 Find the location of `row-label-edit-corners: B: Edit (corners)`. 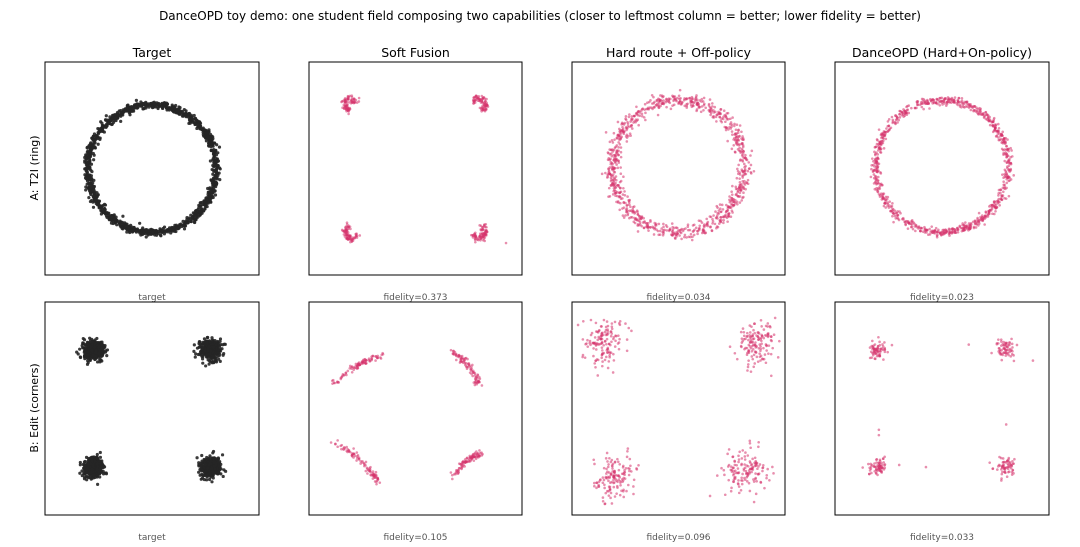

row-label-edit-corners: B: Edit (corners) is located at coordinates (34, 407).